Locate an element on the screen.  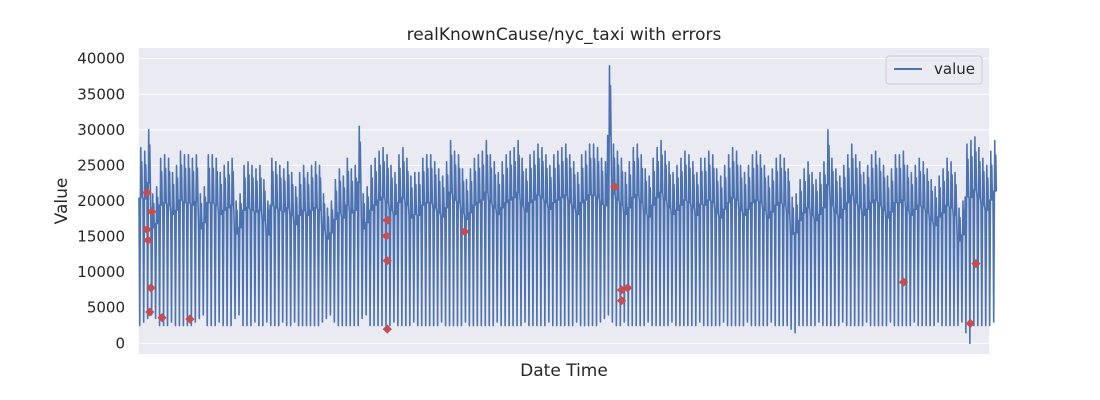
y-tick-label: 15000 is located at coordinates (101, 237).